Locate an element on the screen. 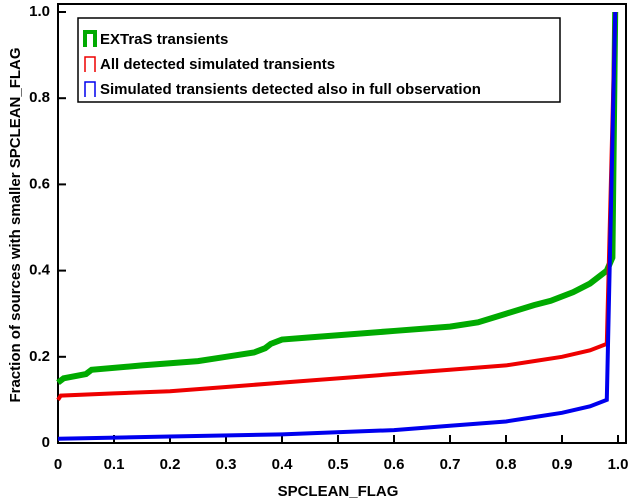 The width and height of the screenshot is (632, 503). y-tick-label: 0 is located at coordinates (46, 442).